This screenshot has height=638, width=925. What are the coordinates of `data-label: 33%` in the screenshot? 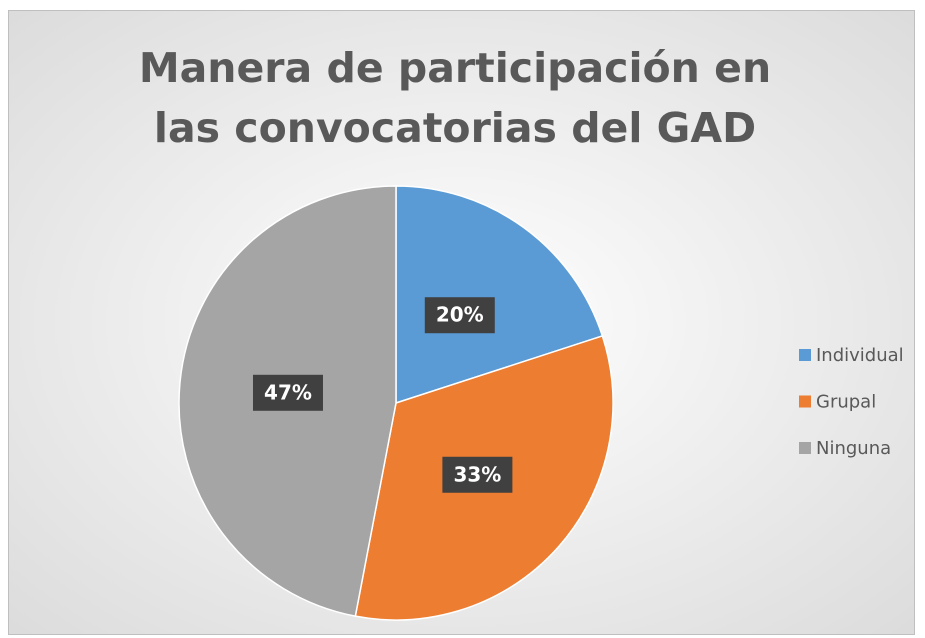 It's located at (477, 474).